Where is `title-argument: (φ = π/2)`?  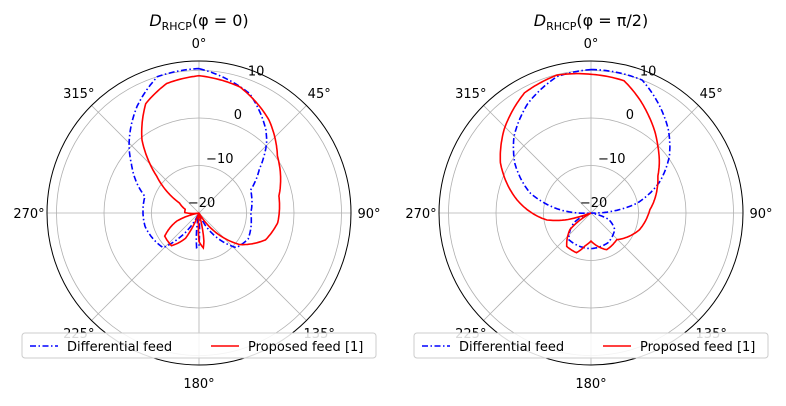 title-argument: (φ = π/2) is located at coordinates (612, 20).